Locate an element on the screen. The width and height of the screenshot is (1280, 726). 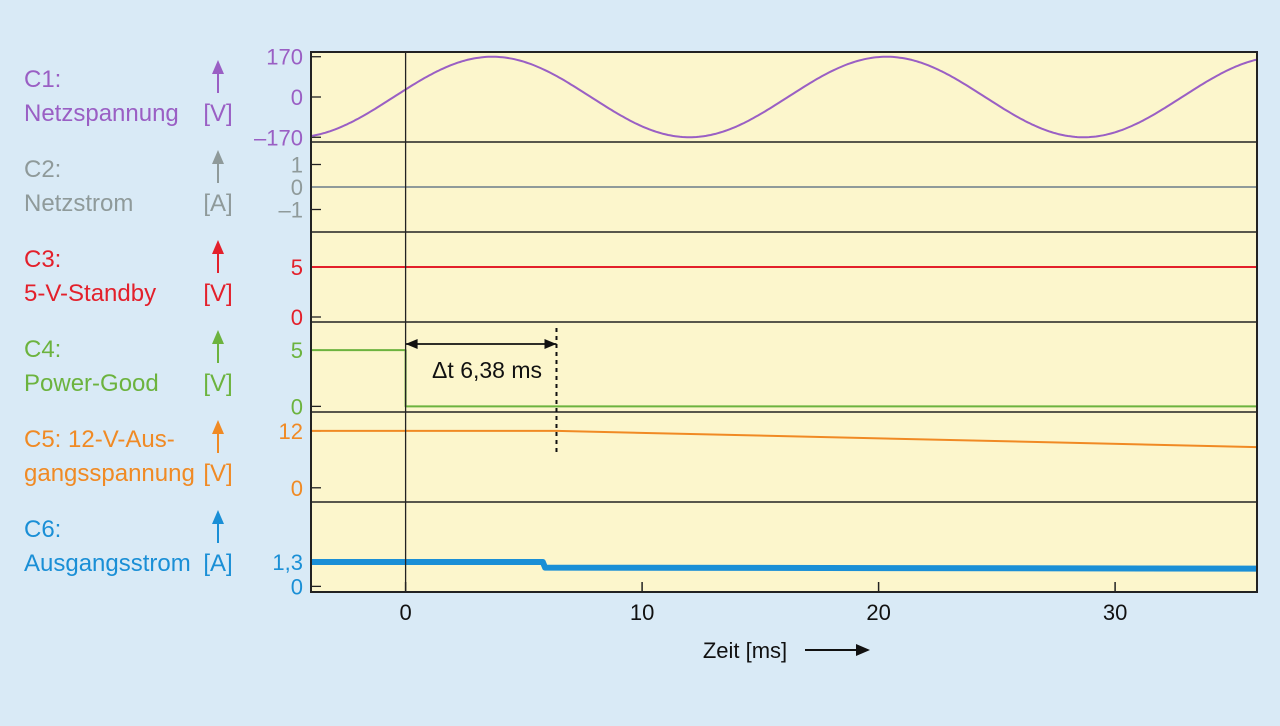
channel-name-label: Ausgangsstrom is located at coordinates (107, 563).